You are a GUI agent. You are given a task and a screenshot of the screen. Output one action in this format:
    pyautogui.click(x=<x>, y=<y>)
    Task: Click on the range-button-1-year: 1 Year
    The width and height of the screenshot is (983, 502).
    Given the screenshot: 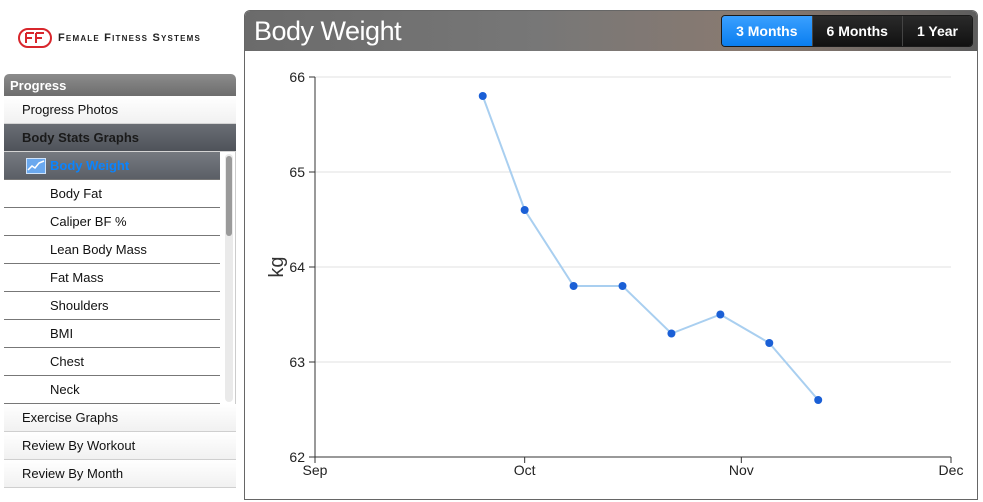 What is the action you would take?
    pyautogui.click(x=936, y=31)
    